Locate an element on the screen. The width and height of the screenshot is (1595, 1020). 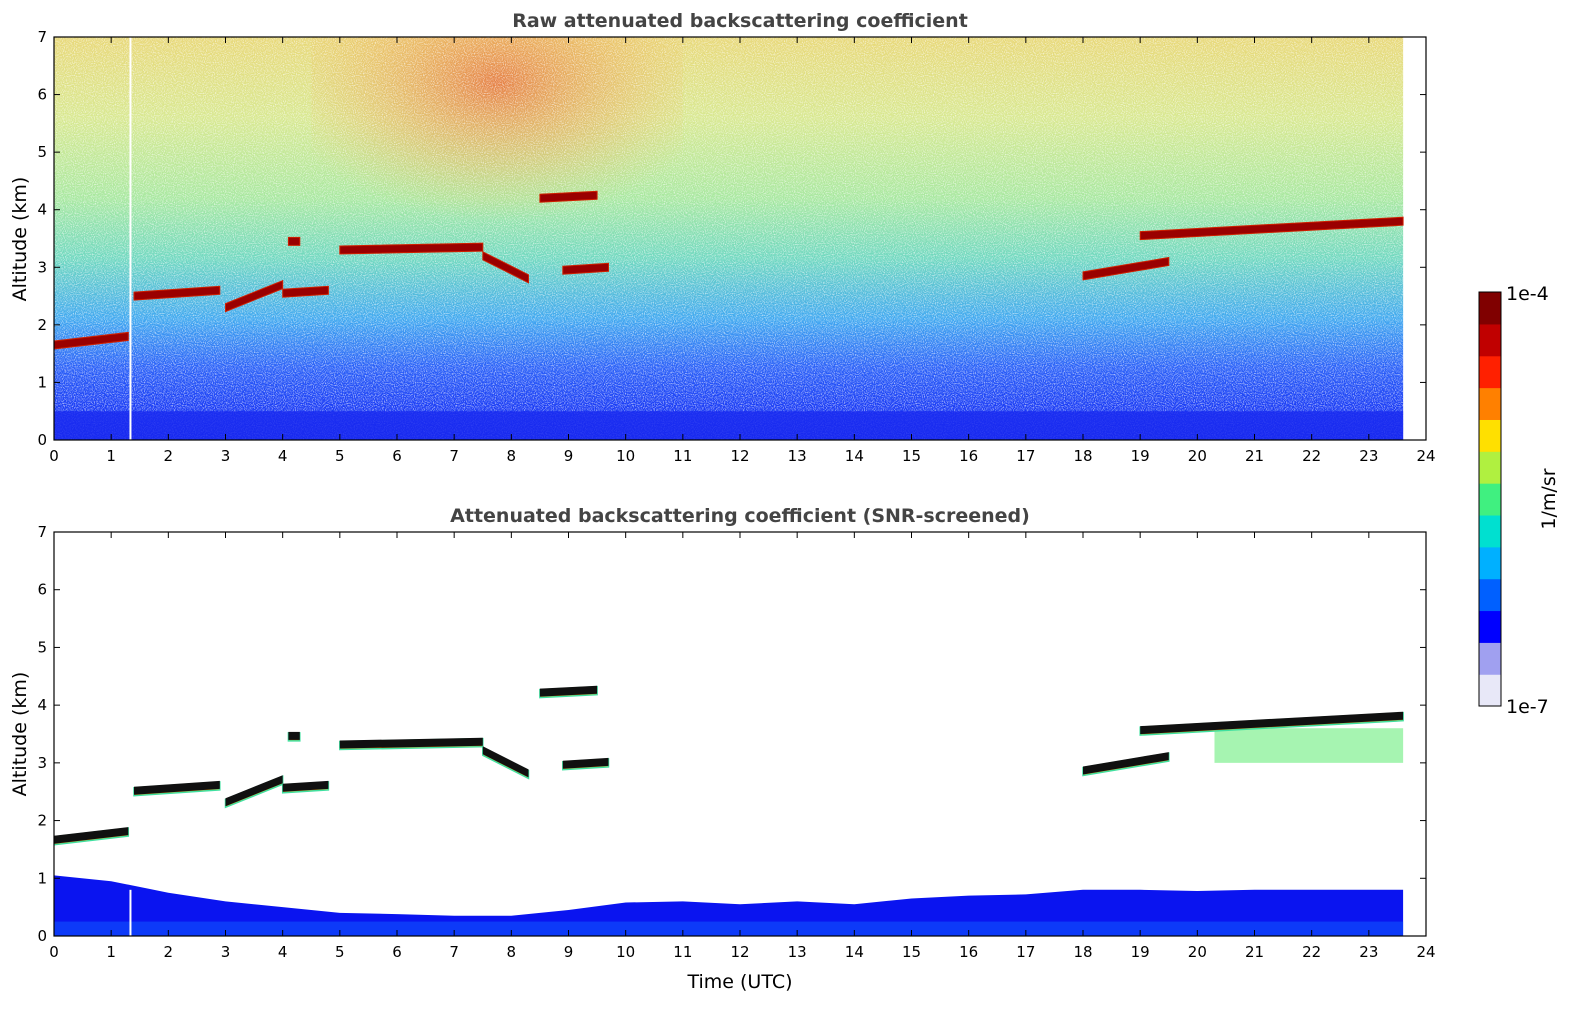
colorbar: 1e-4 1e-7 1/m/sr is located at coordinates (1519, 500).